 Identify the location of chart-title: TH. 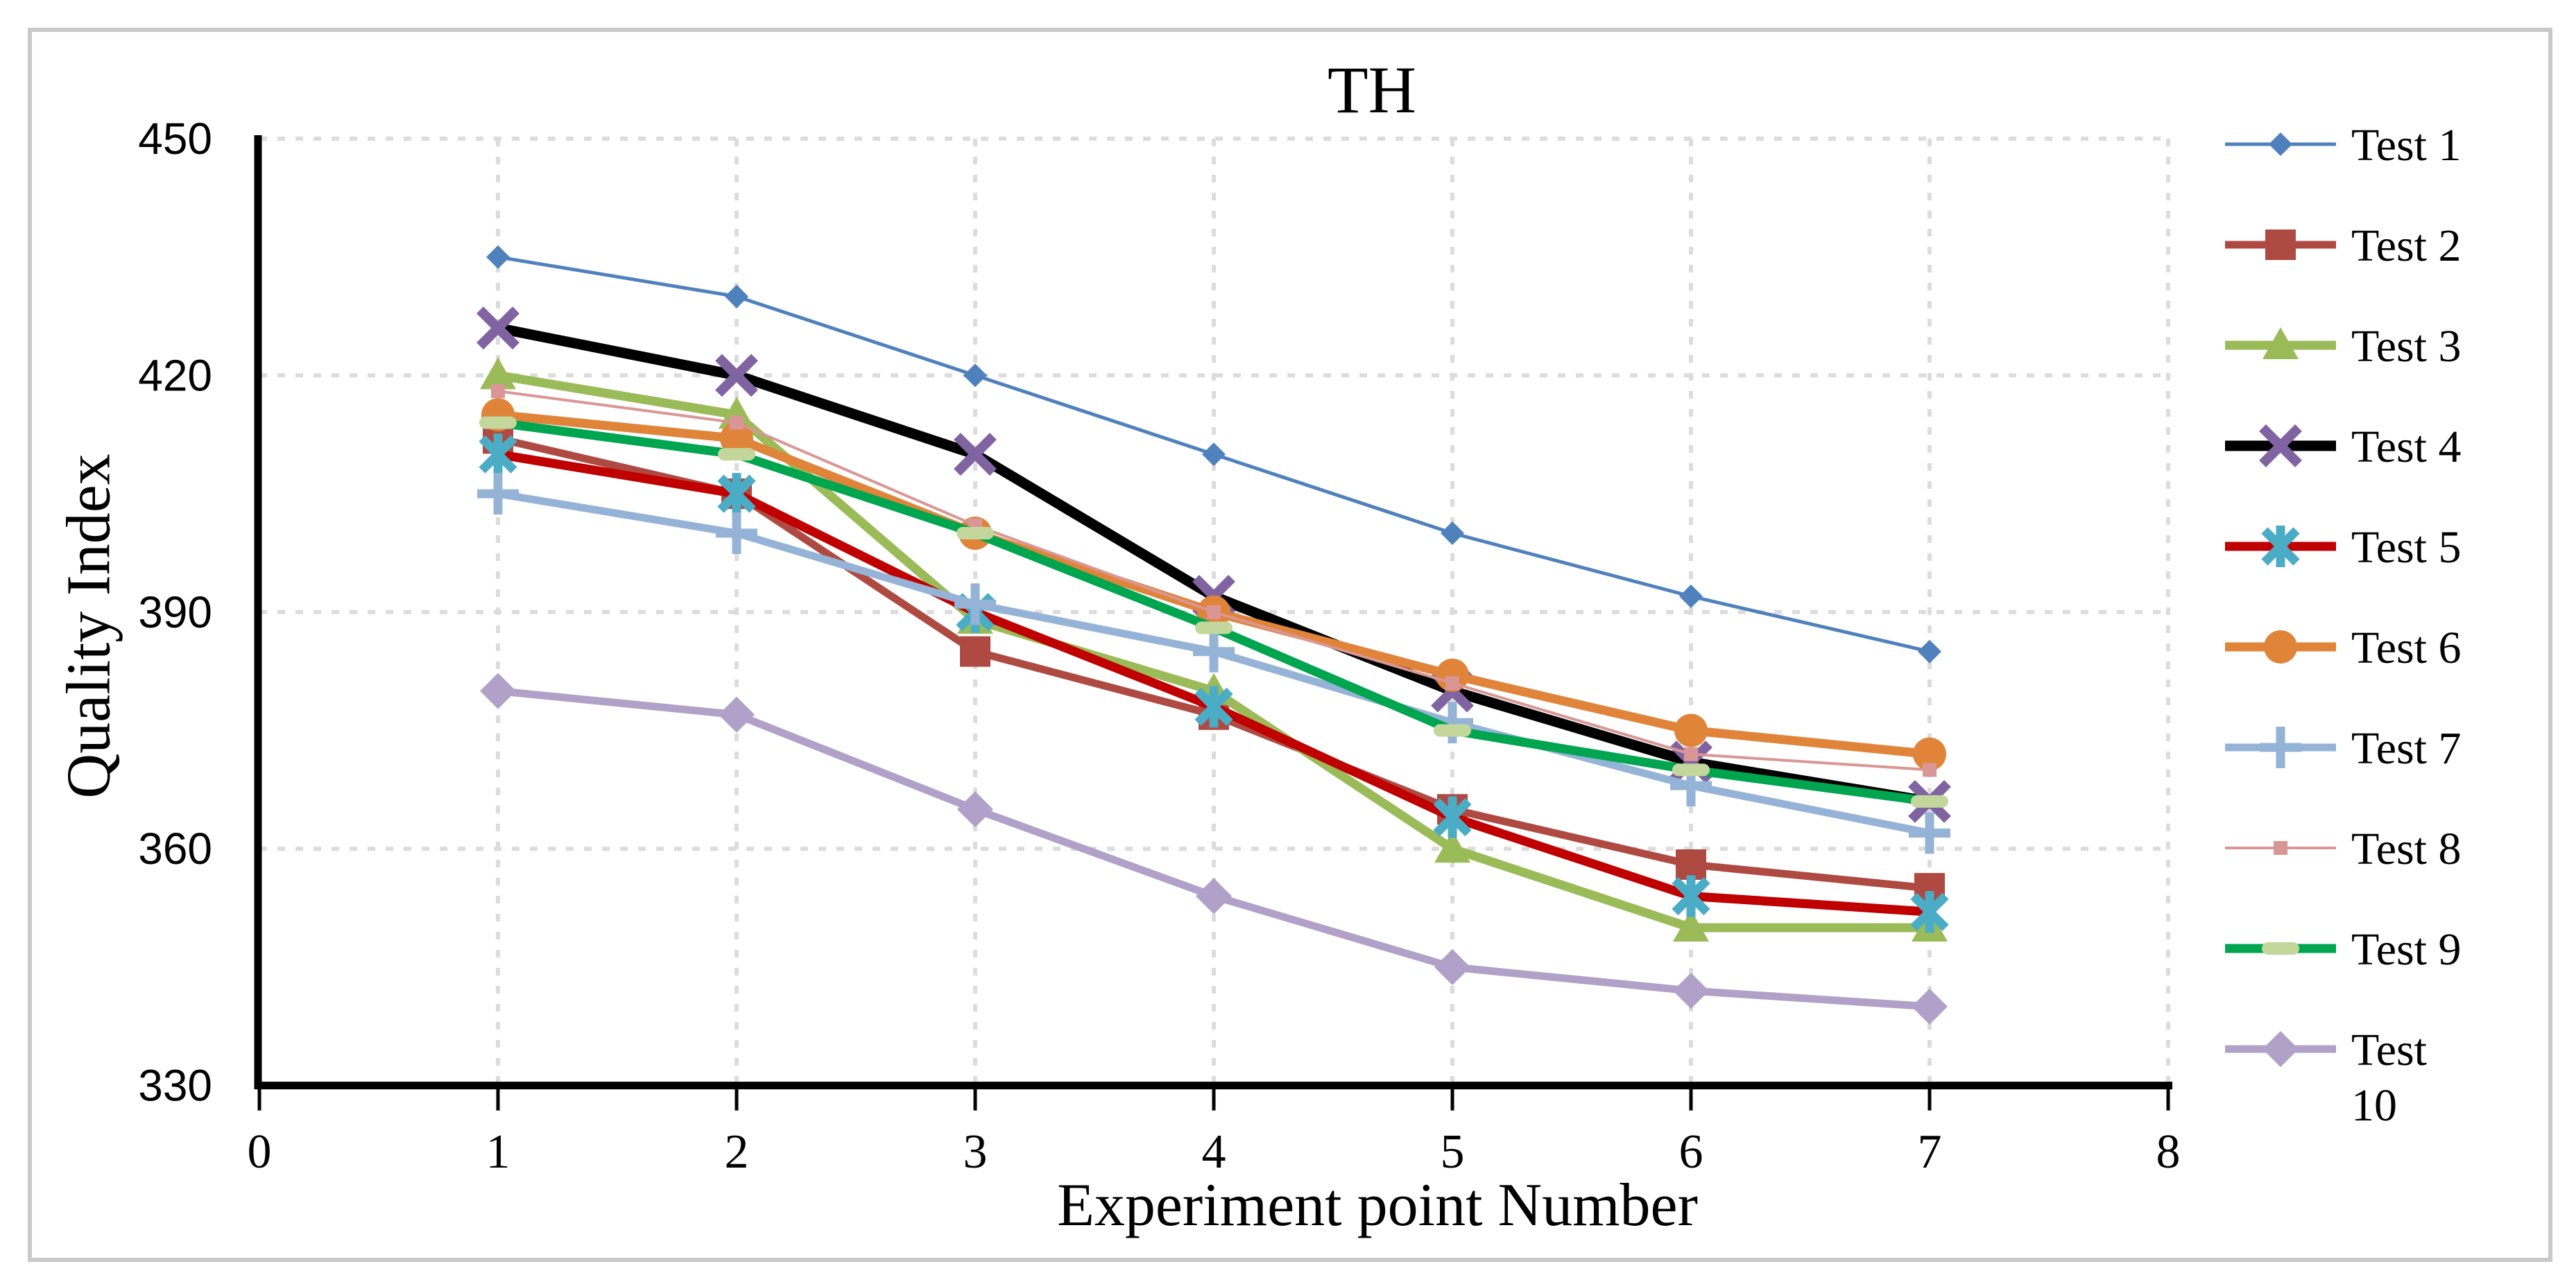
(1372, 90).